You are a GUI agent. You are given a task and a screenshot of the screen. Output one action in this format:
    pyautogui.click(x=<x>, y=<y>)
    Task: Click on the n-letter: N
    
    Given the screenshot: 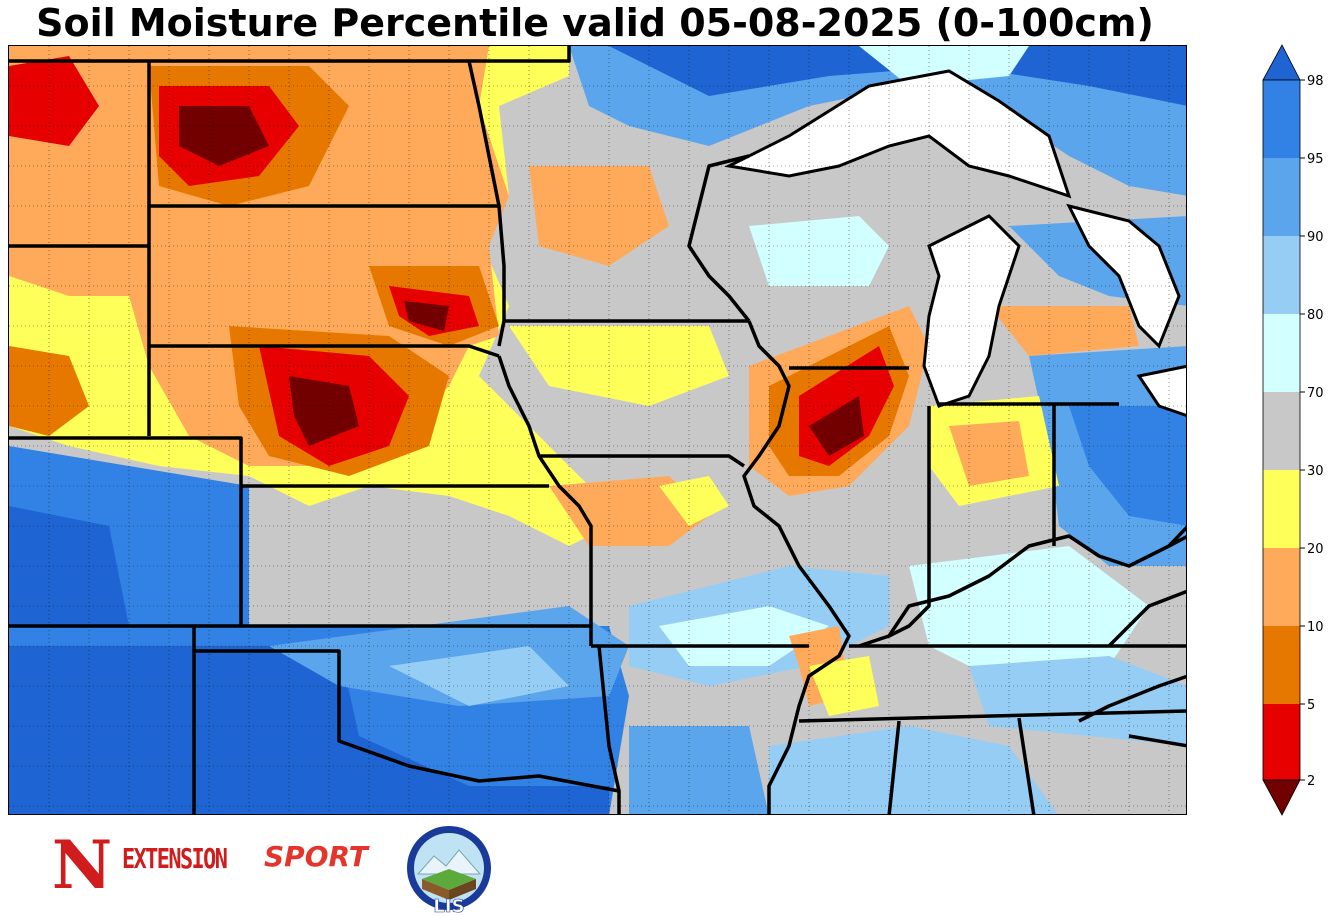 What is the action you would take?
    pyautogui.click(x=82, y=863)
    